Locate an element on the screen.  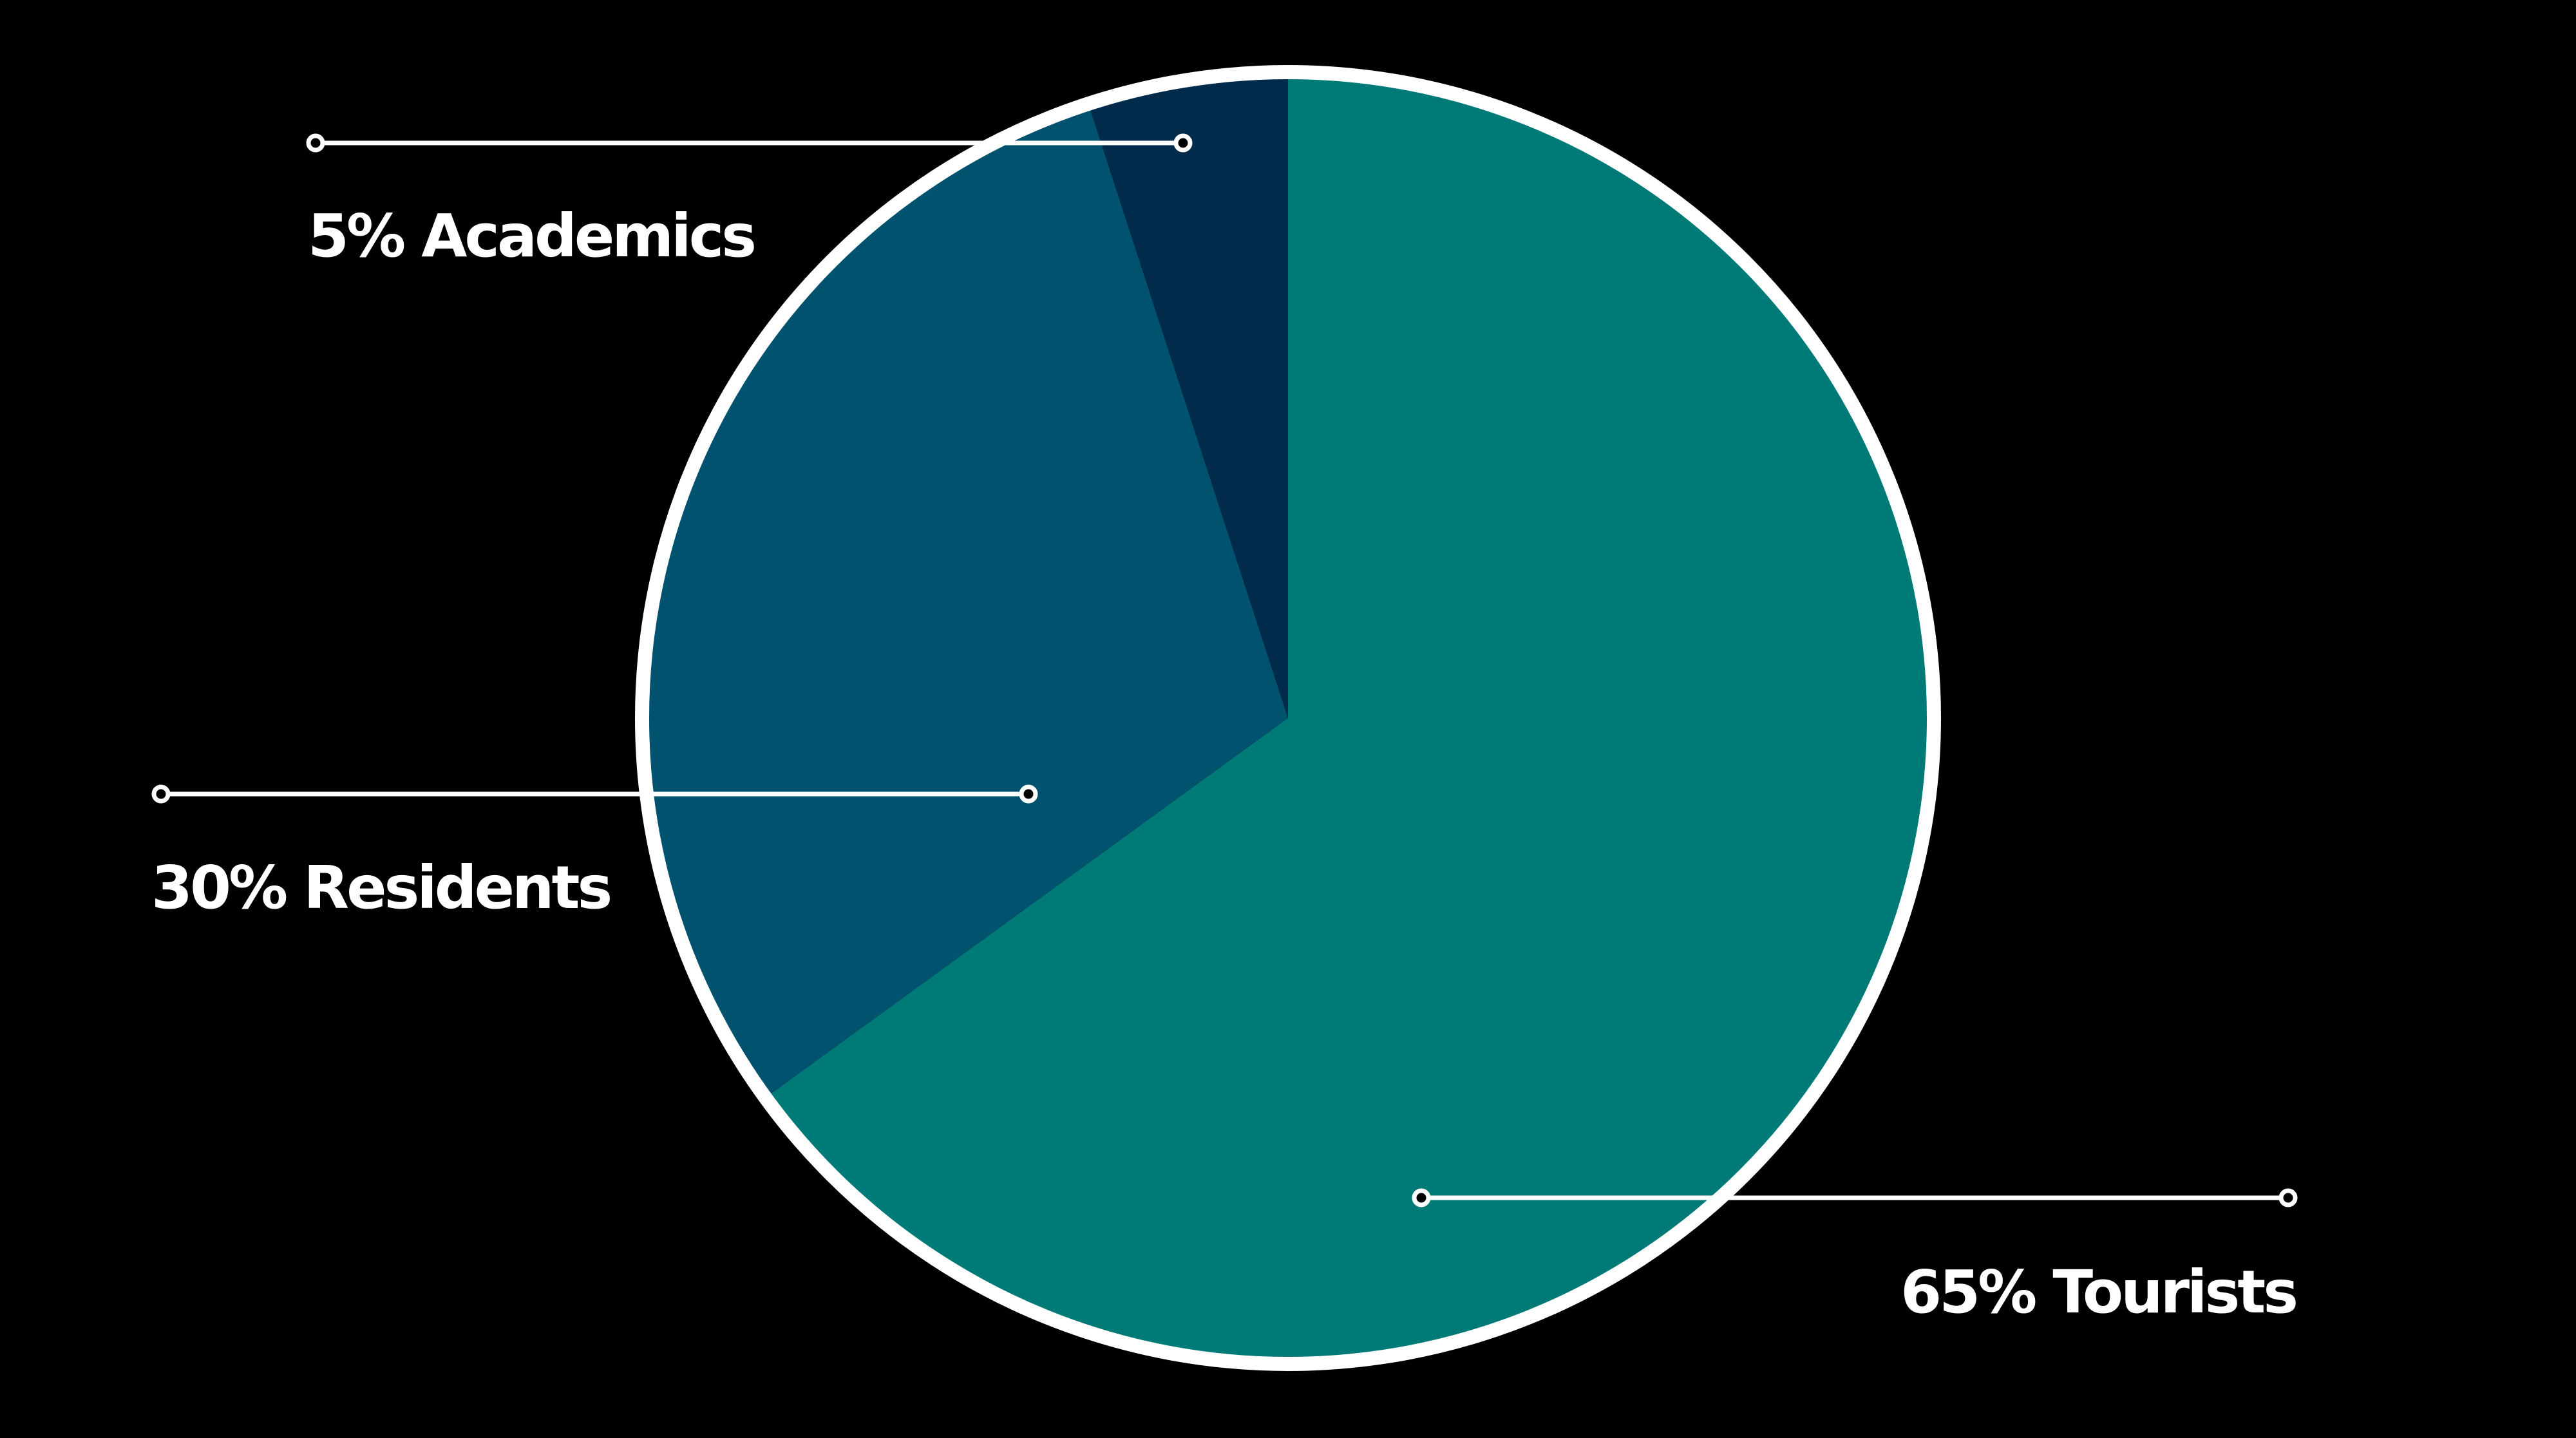
callout-2: 30% Residents is located at coordinates (594, 853).